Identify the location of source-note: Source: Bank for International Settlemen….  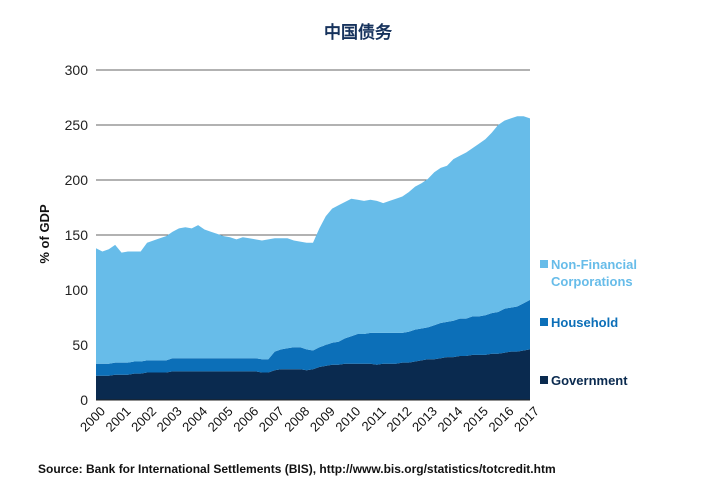
(297, 469).